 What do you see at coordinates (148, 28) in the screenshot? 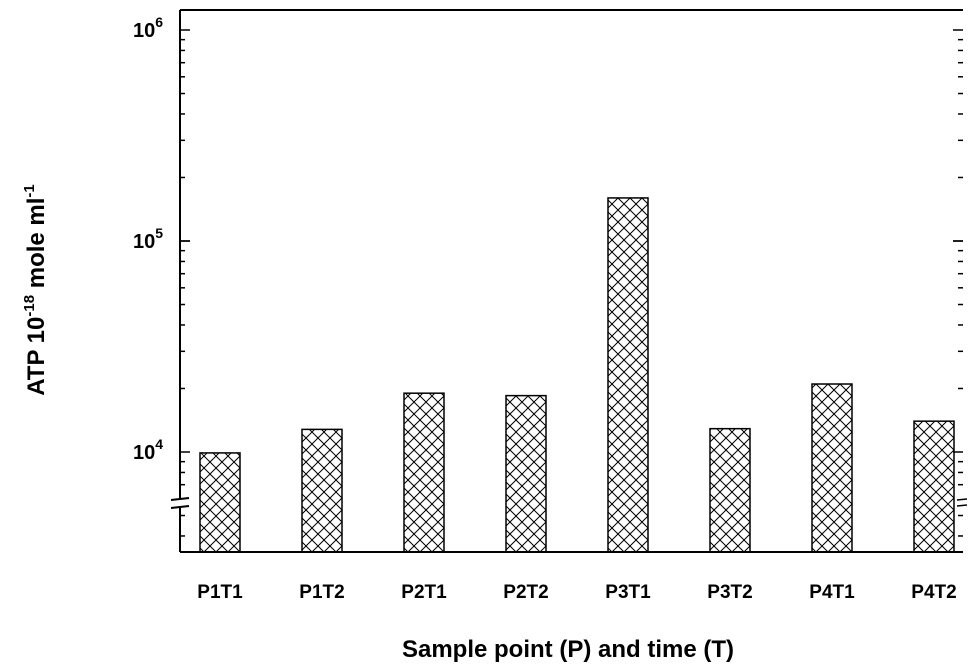
I see `y-tick-label-1e6: 10⁶` at bounding box center [148, 28].